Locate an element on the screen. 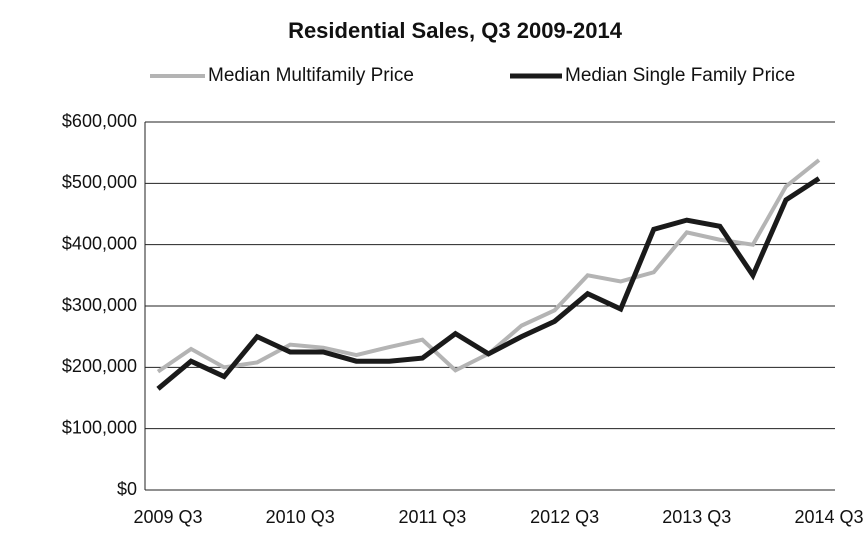  y-tick-label: $600,000 is located at coordinates (99, 121).